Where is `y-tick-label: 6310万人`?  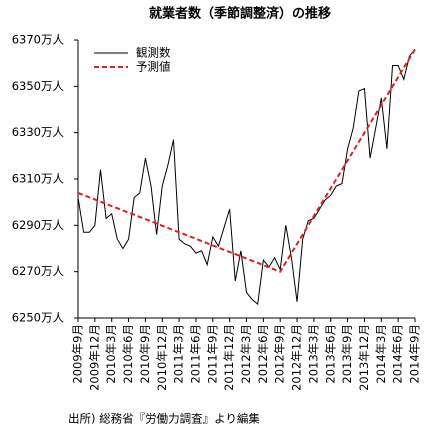 y-tick-label: 6310万人 is located at coordinates (38, 179).